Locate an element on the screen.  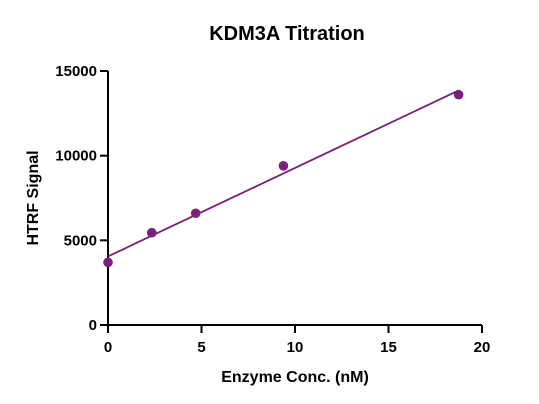
y-tick-label: 10000 is located at coordinates (76, 156).